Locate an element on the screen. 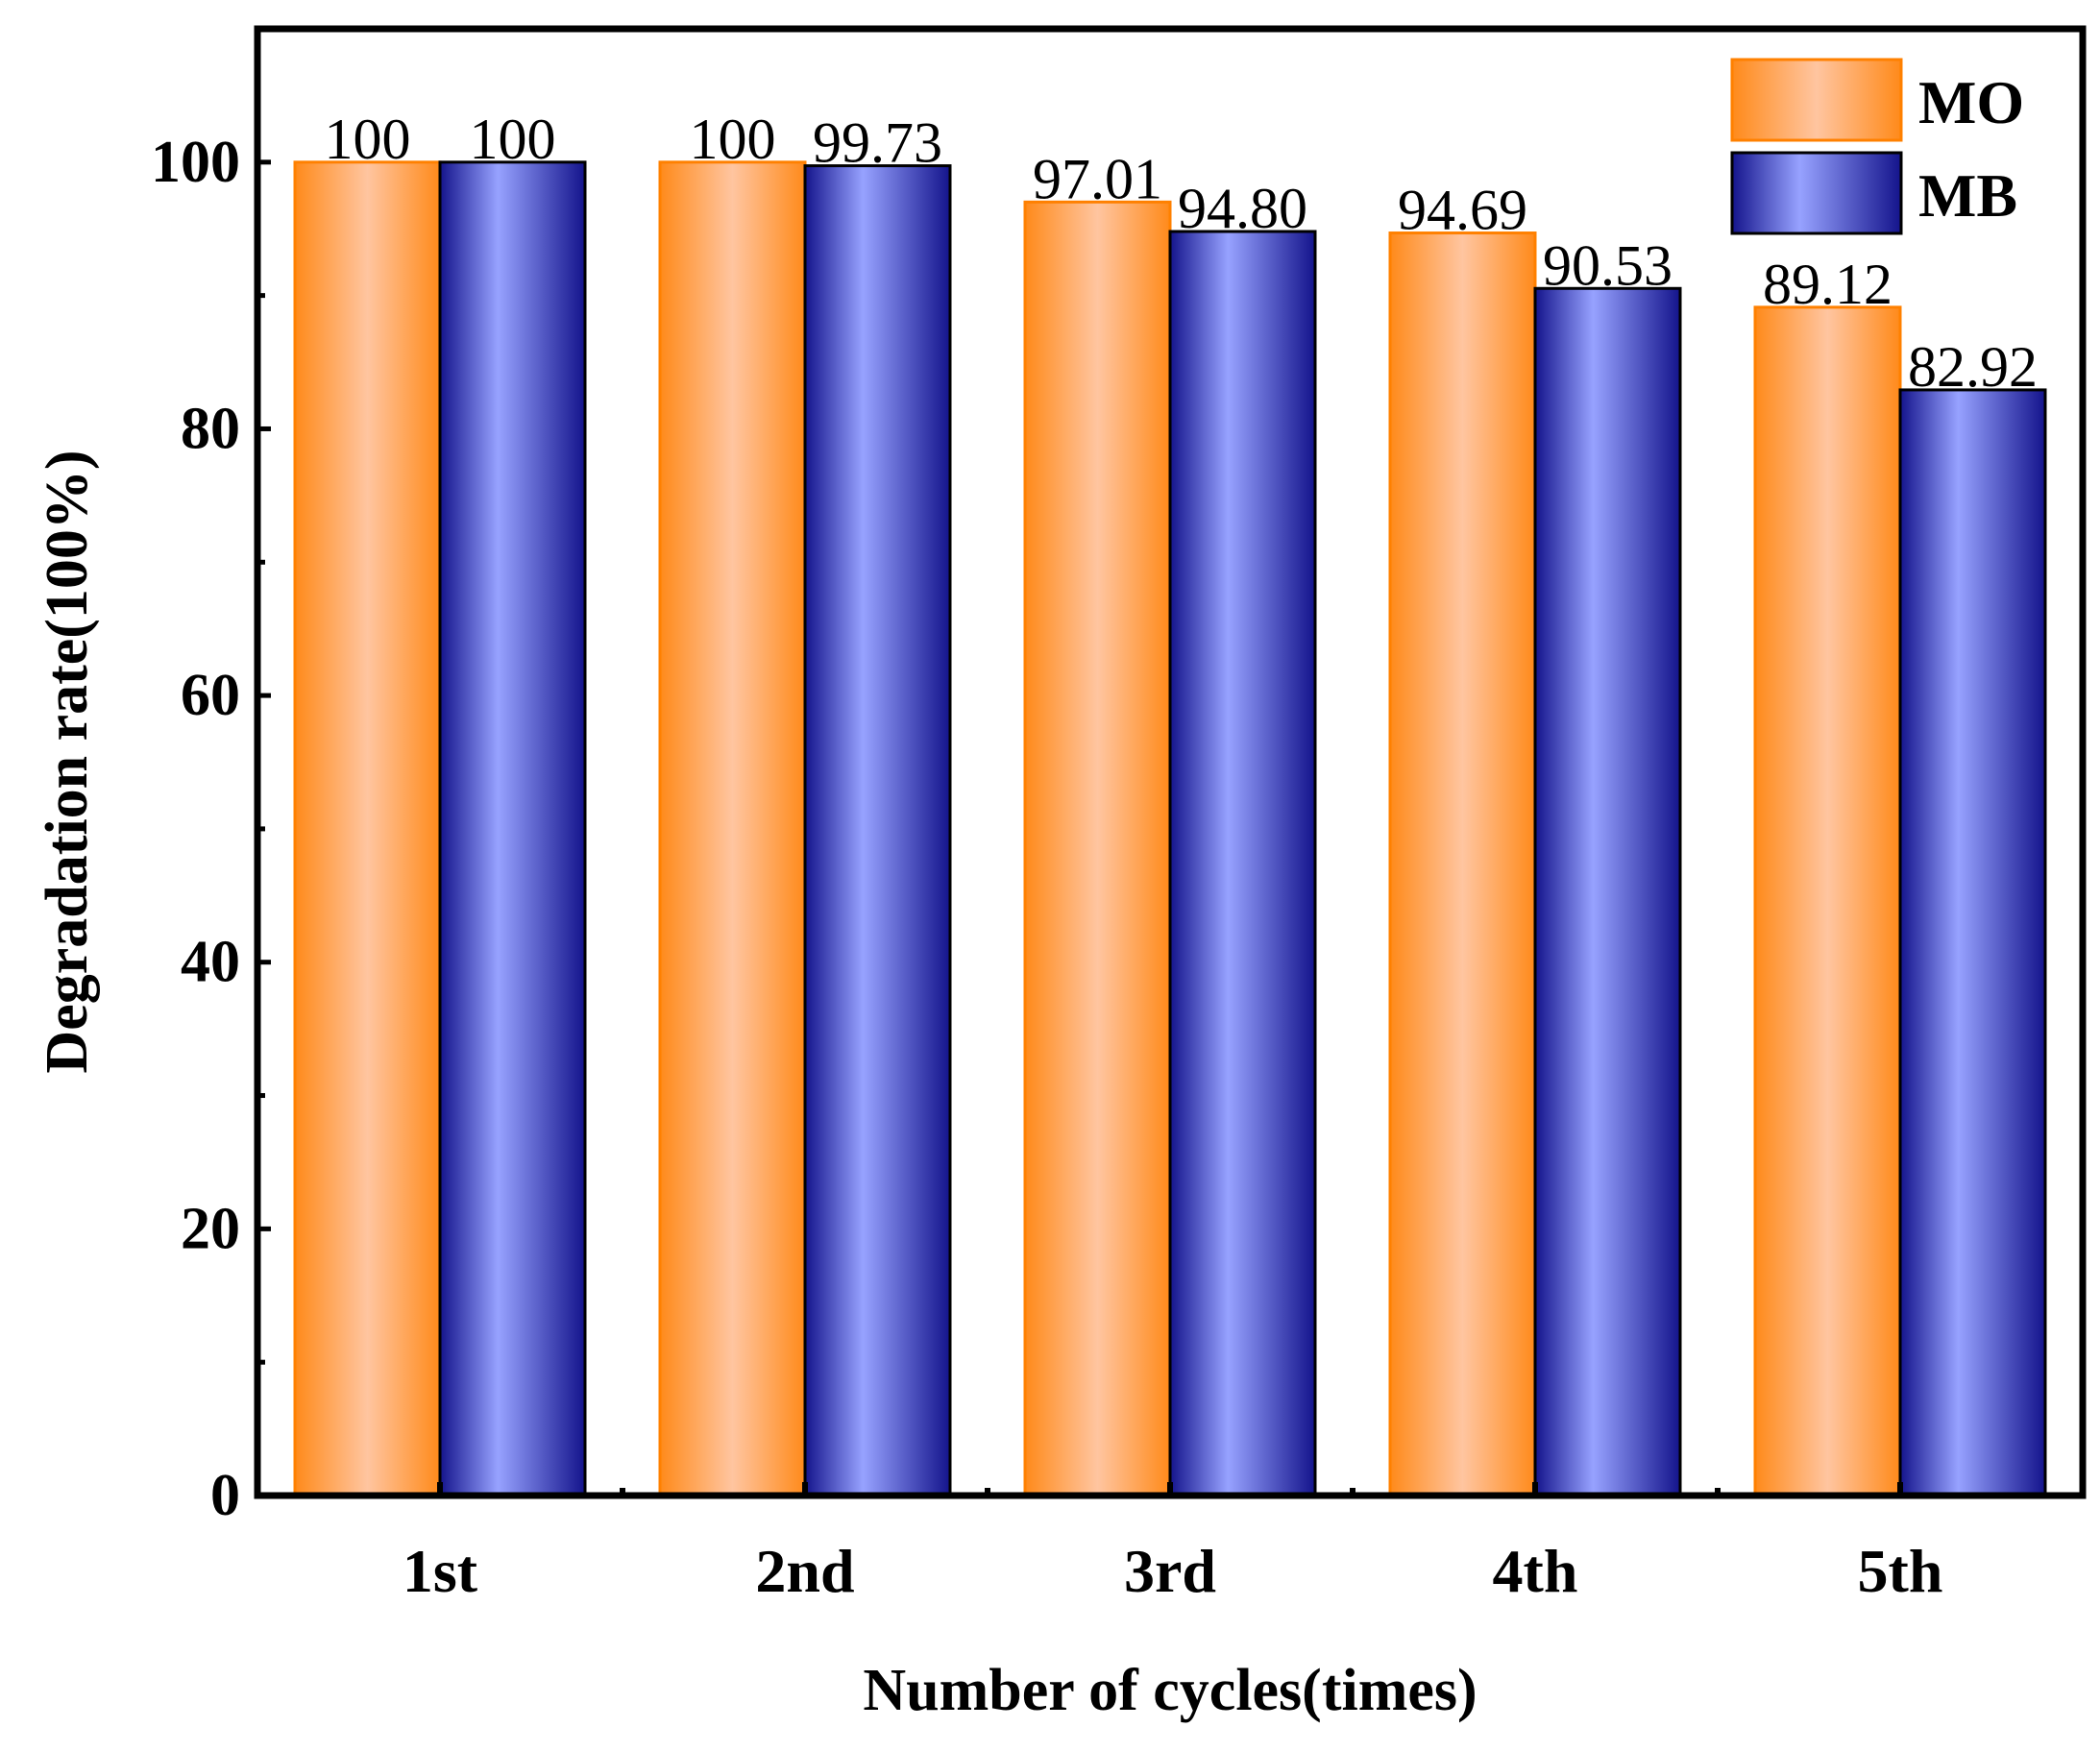 This screenshot has height=1752, width=2100. x-tick-label-3rd: 3rd is located at coordinates (1170, 1571).